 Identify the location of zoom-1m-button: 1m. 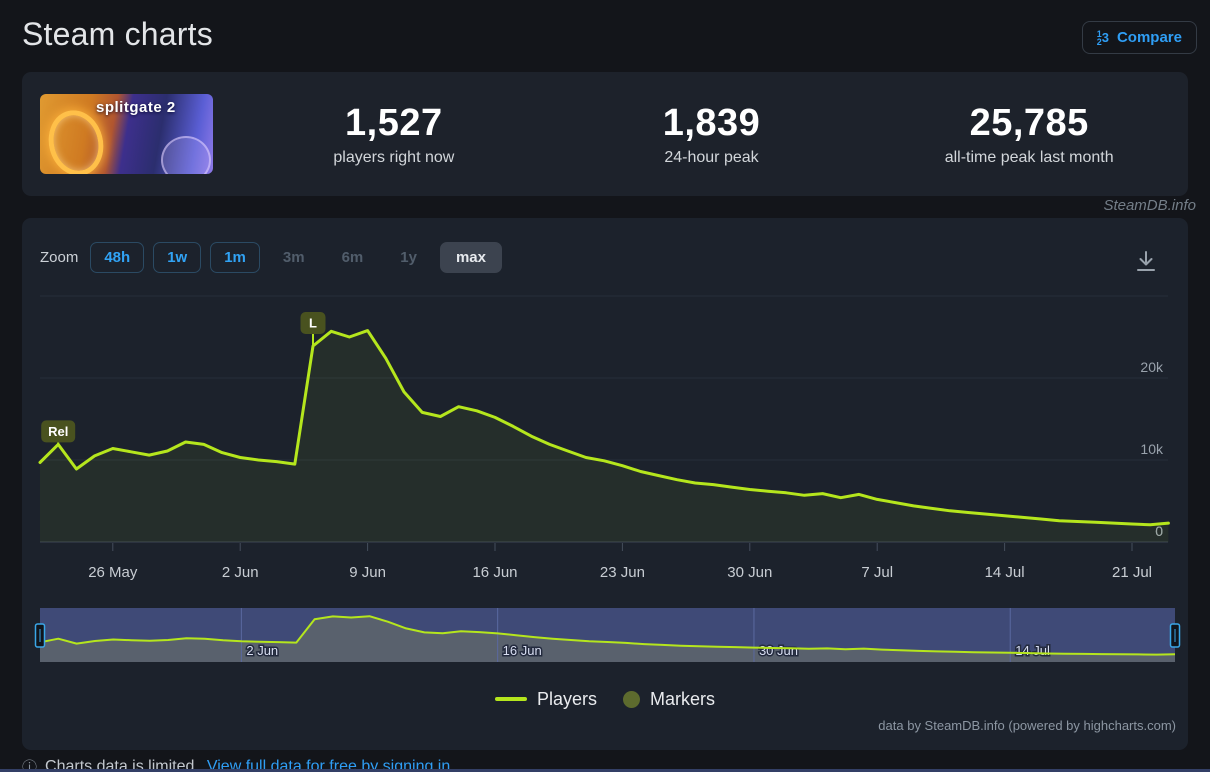
(235, 257).